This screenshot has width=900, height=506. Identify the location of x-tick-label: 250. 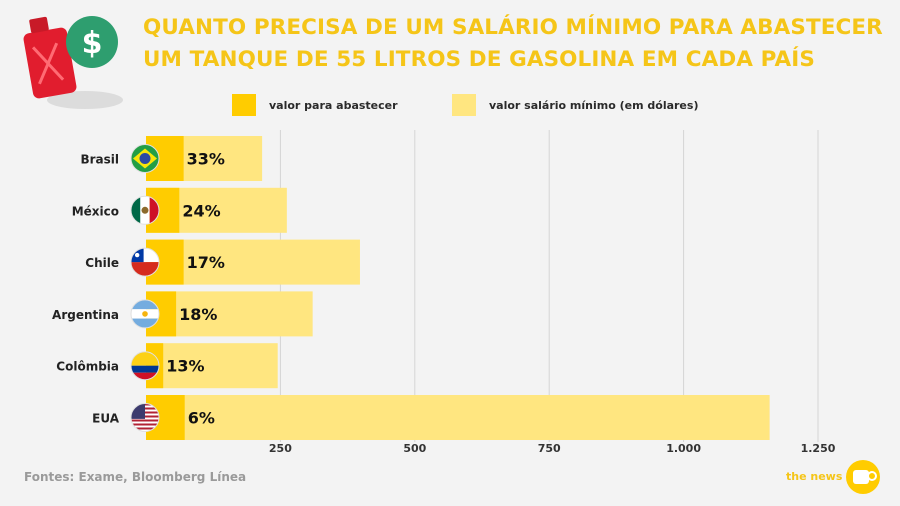
(280, 448).